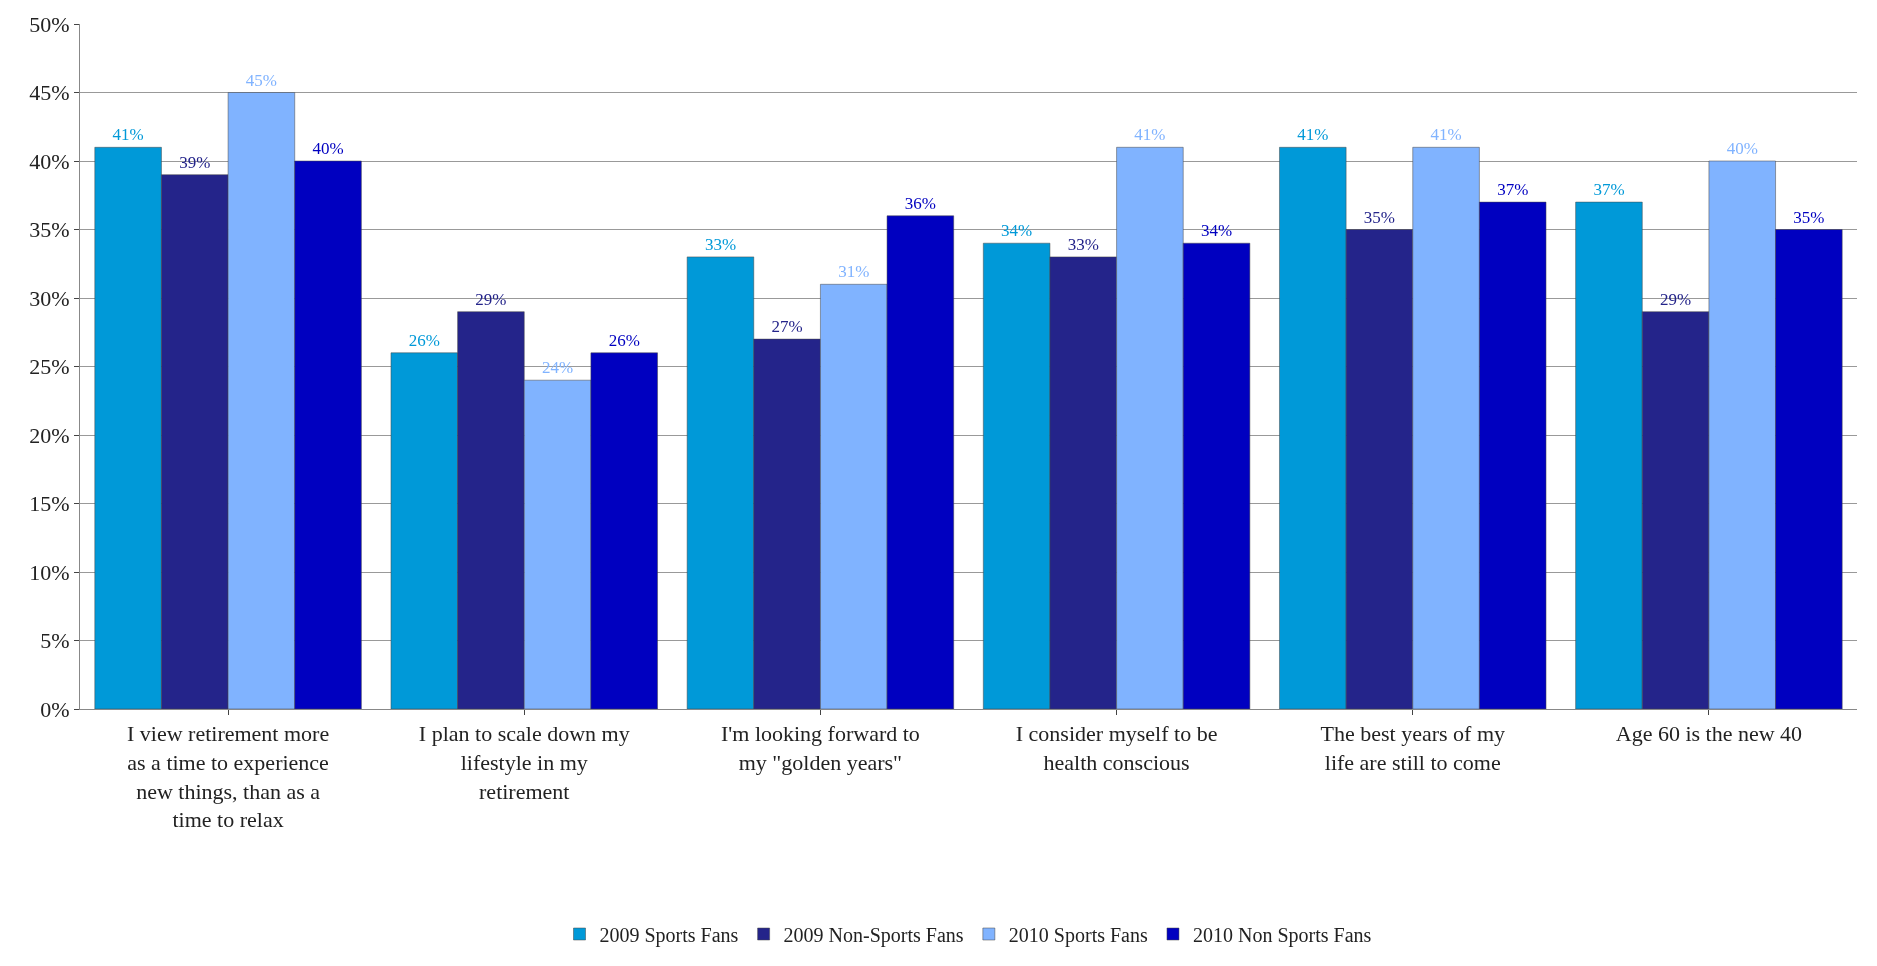 The height and width of the screenshot is (966, 1877). Describe the element at coordinates (49, 435) in the screenshot. I see `y-tick-label: 20%` at that location.